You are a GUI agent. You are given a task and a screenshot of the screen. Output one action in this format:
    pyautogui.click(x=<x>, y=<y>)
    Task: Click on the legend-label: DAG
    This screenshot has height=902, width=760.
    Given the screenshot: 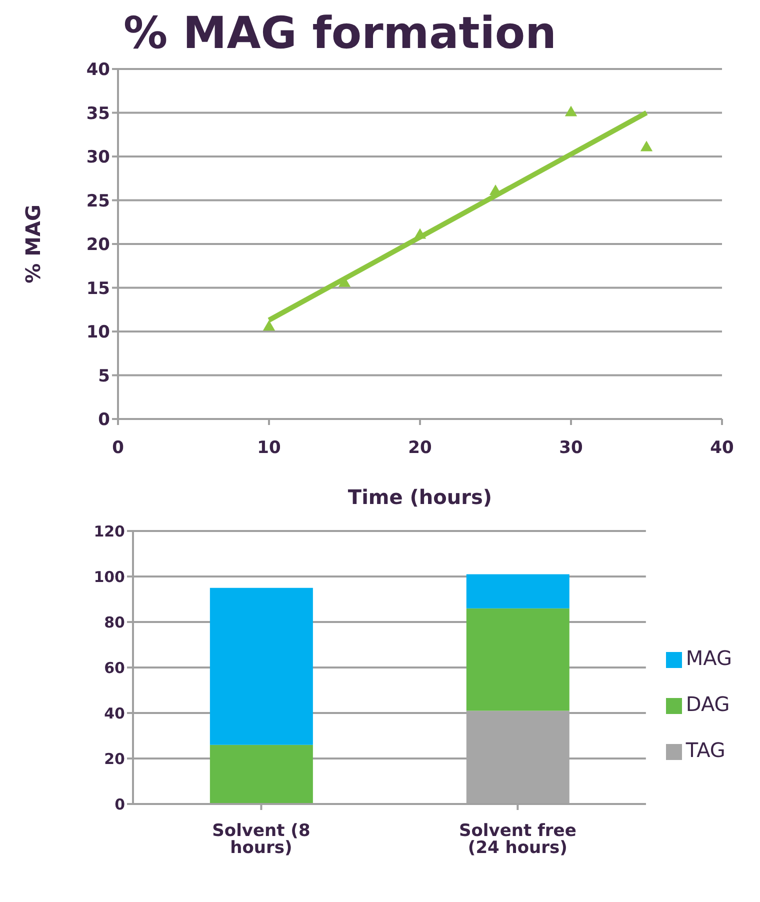 What is the action you would take?
    pyautogui.click(x=708, y=704)
    